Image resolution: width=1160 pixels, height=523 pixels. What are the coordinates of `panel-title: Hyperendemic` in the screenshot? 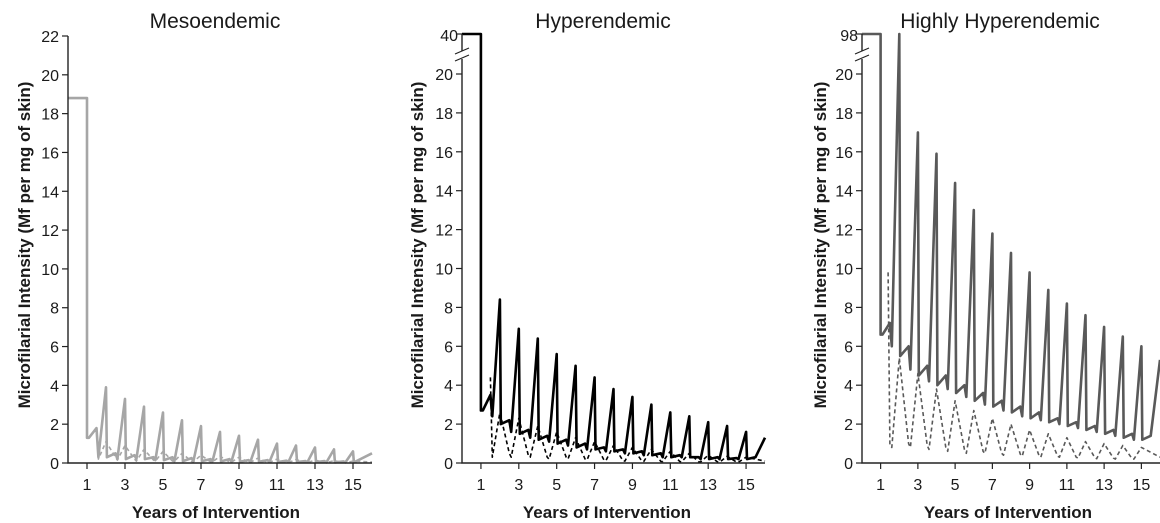 It's located at (602, 21).